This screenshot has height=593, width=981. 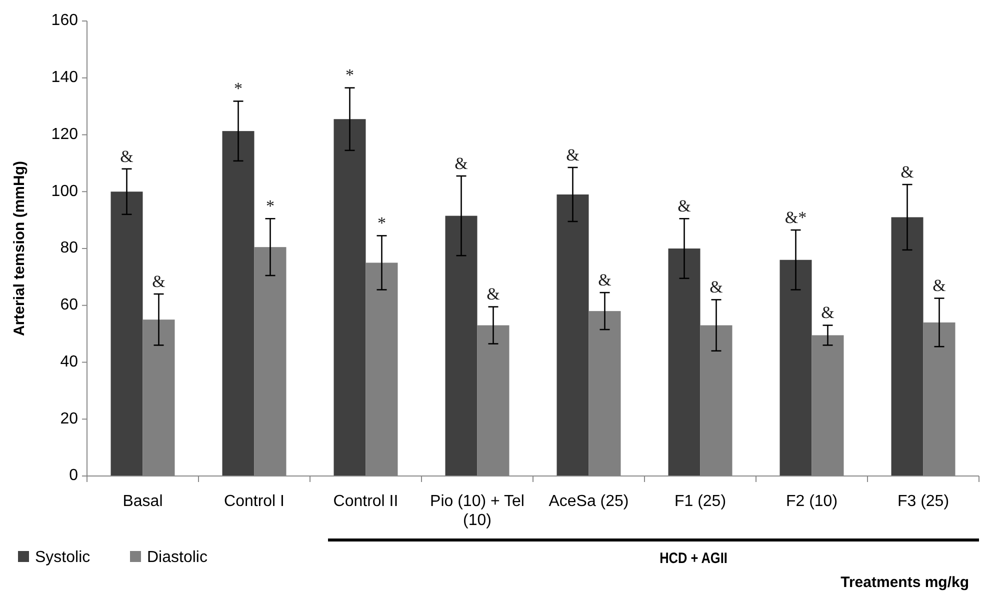 What do you see at coordinates (62, 557) in the screenshot?
I see `legend-label: Systolic` at bounding box center [62, 557].